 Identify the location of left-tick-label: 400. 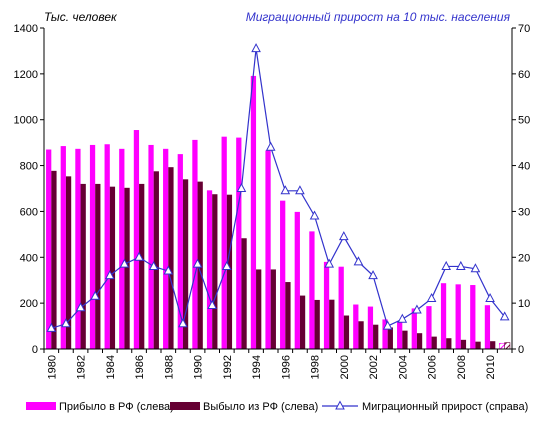
(29, 258).